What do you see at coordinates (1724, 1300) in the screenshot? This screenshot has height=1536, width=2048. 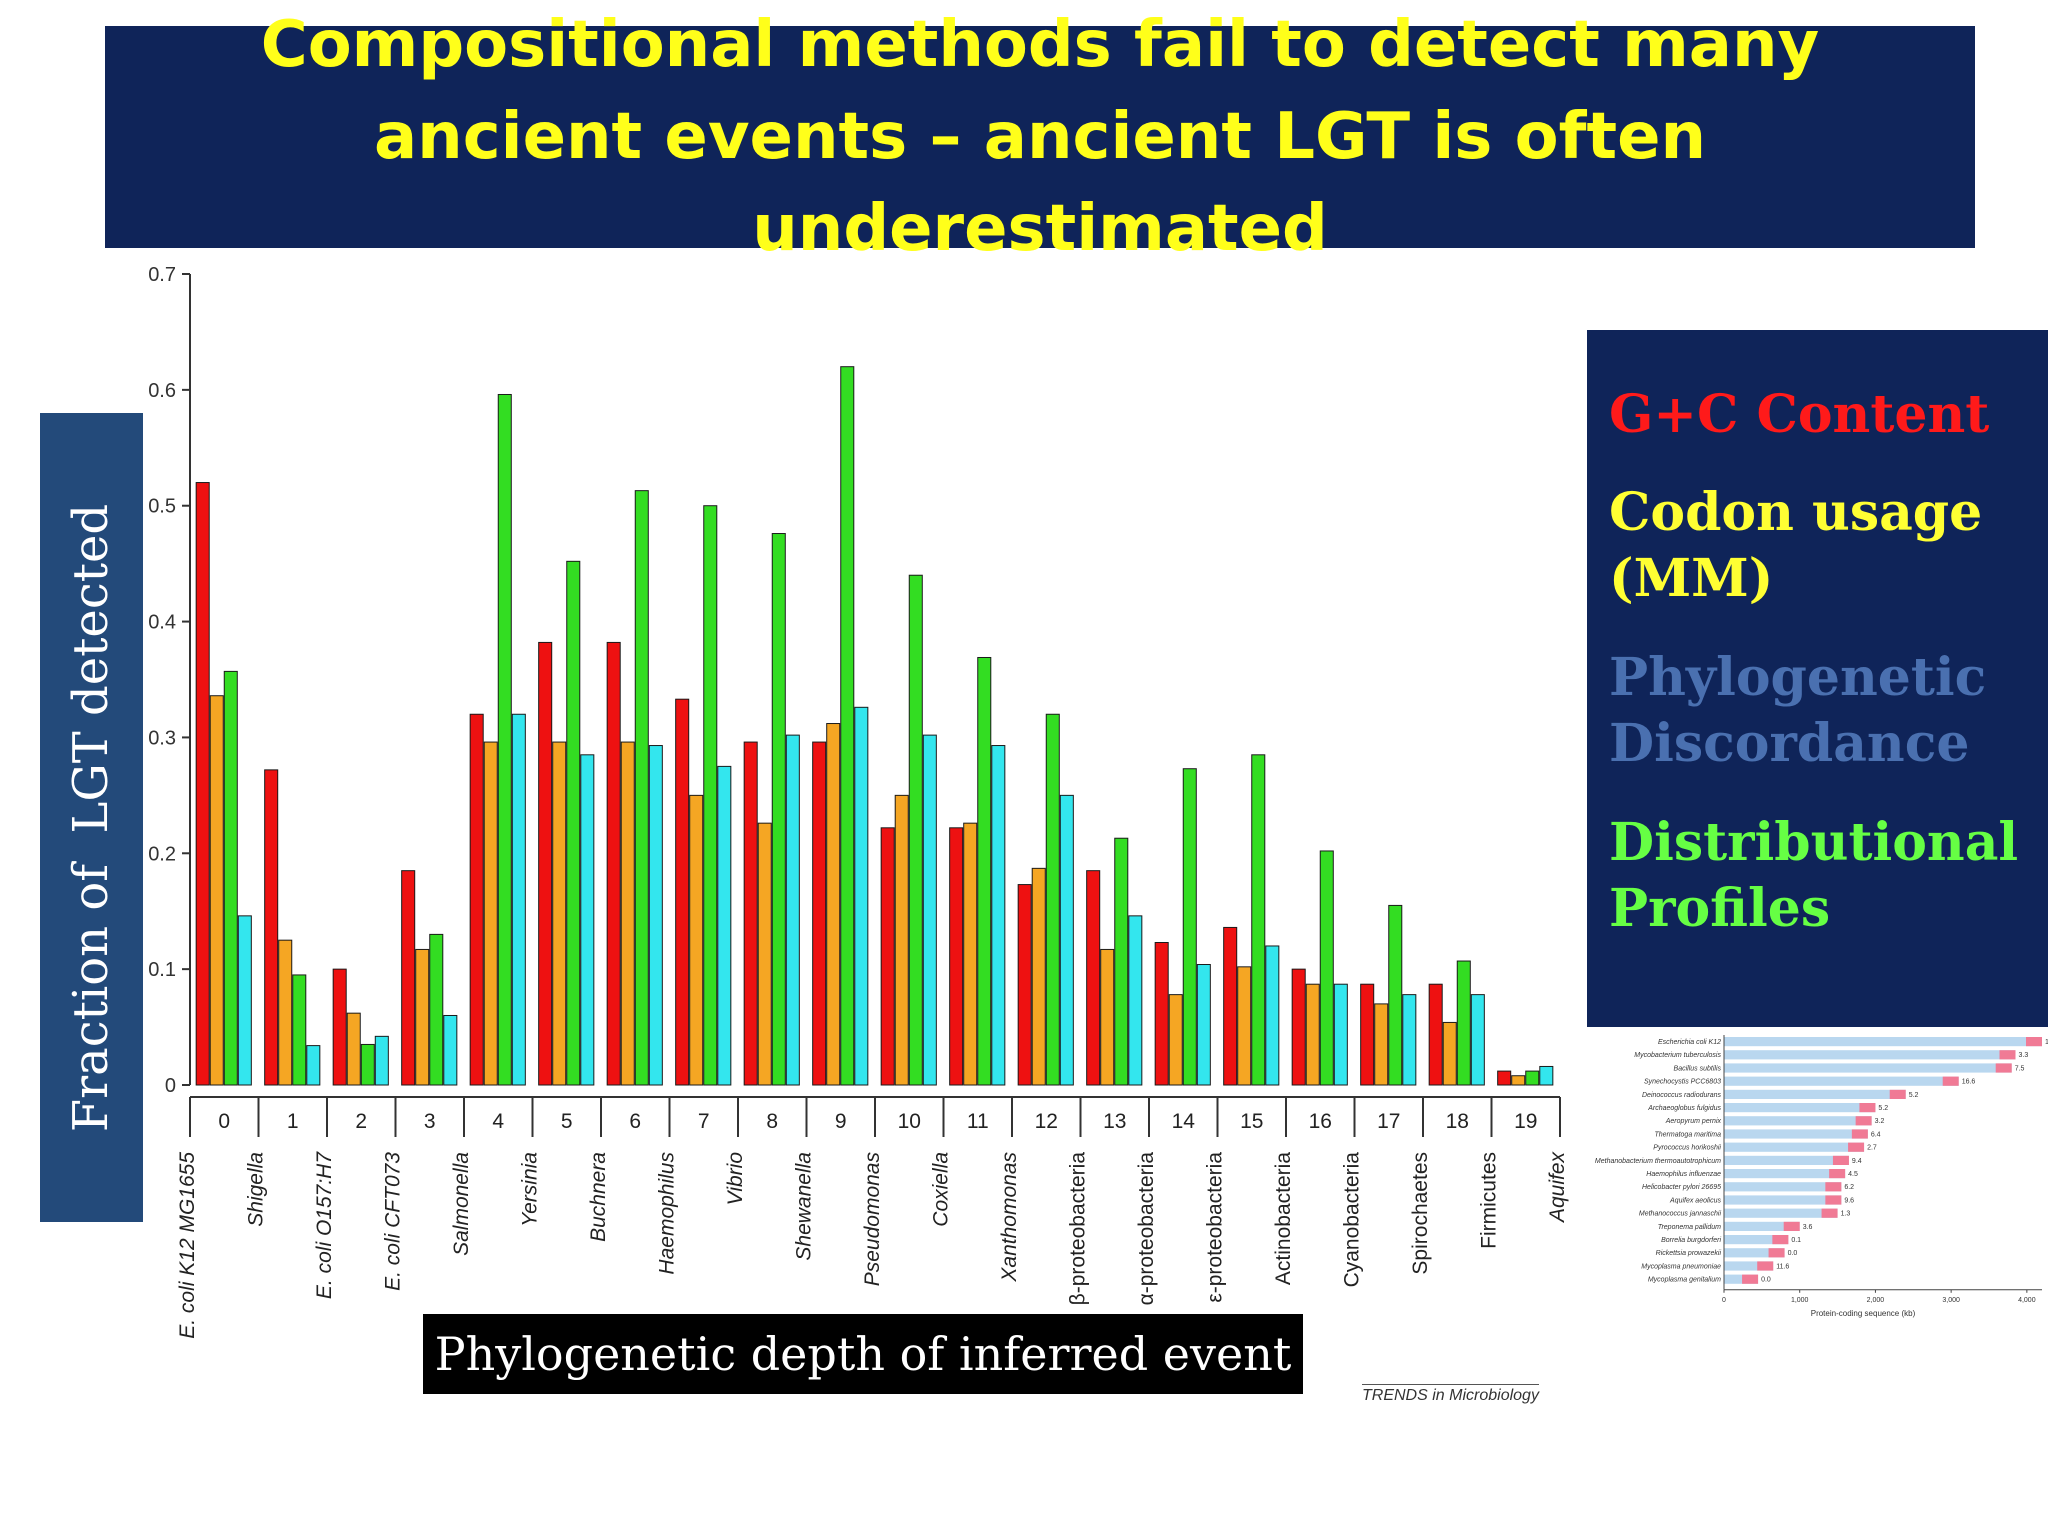 I see `inset-x-tick-label: 0` at bounding box center [1724, 1300].